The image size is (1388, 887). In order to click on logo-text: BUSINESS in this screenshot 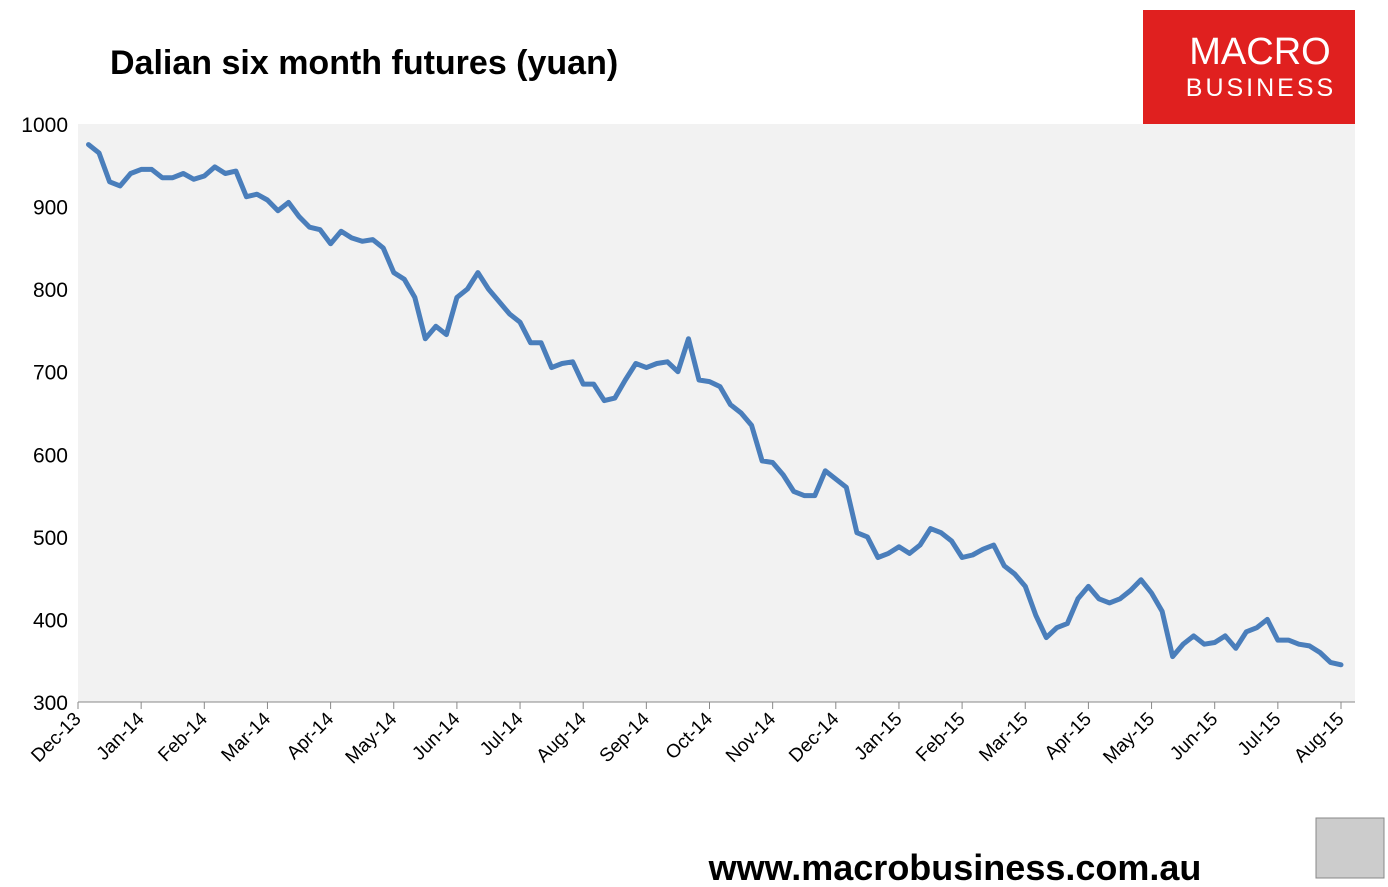, I will do `click(1261, 88)`.